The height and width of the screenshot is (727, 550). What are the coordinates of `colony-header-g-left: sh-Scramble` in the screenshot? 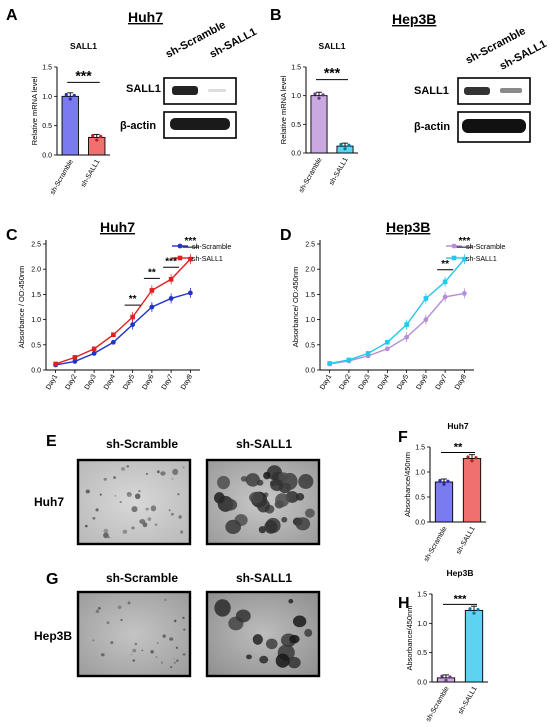 It's located at (142, 578).